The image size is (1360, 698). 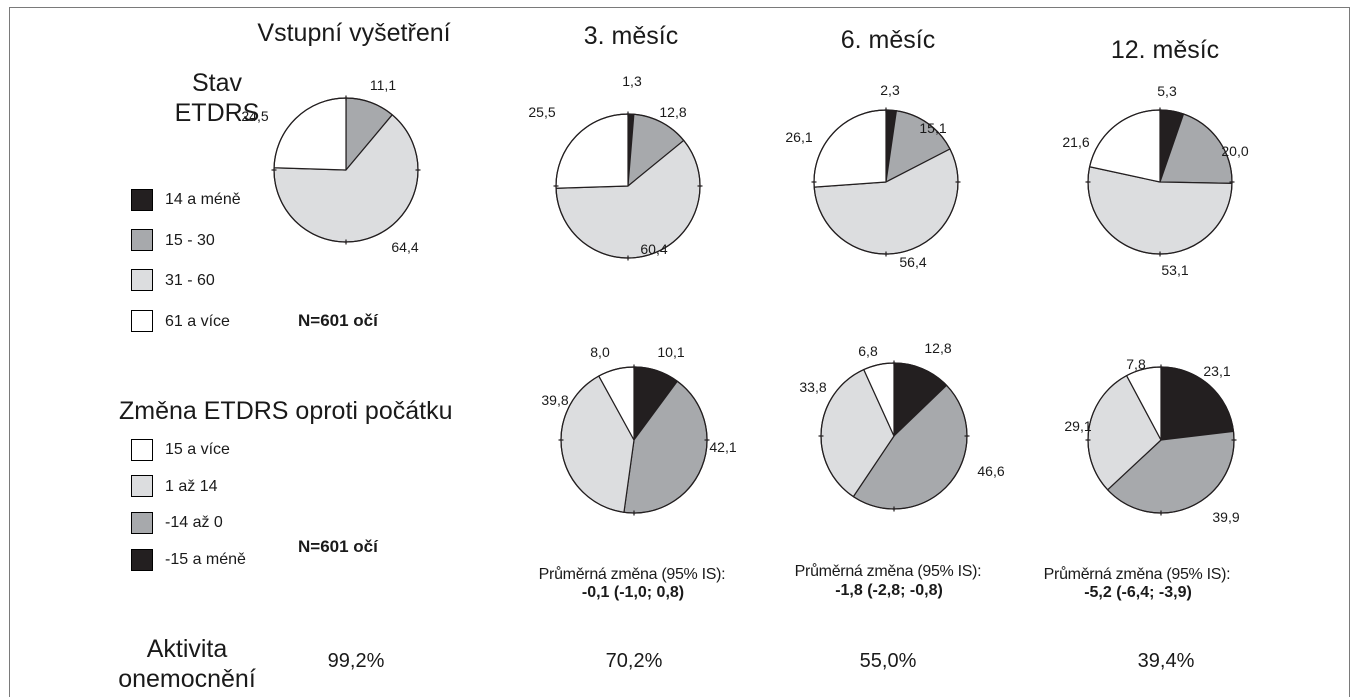 What do you see at coordinates (217, 98) in the screenshot?
I see `row1-label: Stav ETDRS` at bounding box center [217, 98].